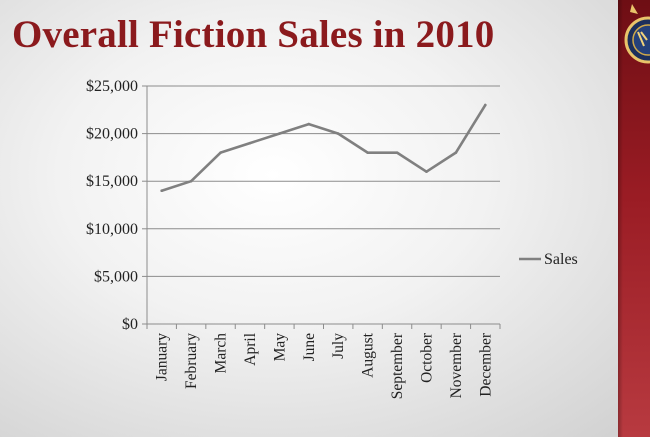  Describe the element at coordinates (397, 365) in the screenshot. I see `x-tick-label: September` at that location.